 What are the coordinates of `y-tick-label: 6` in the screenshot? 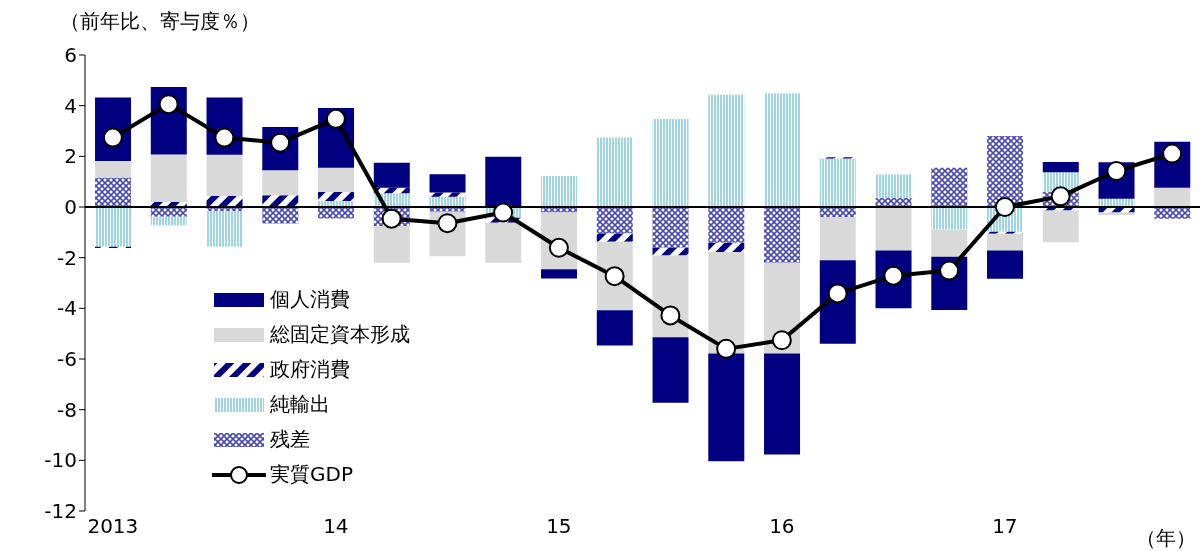 It's located at (70, 55).